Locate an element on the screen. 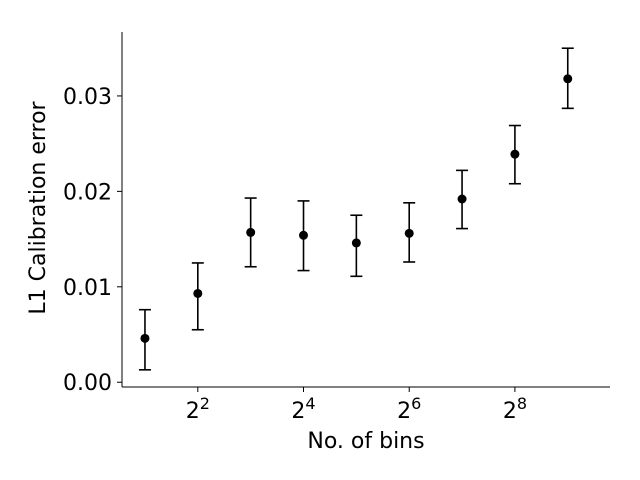 This screenshot has height=480, width=640. y-tick-label: 0.03 is located at coordinates (87, 97).